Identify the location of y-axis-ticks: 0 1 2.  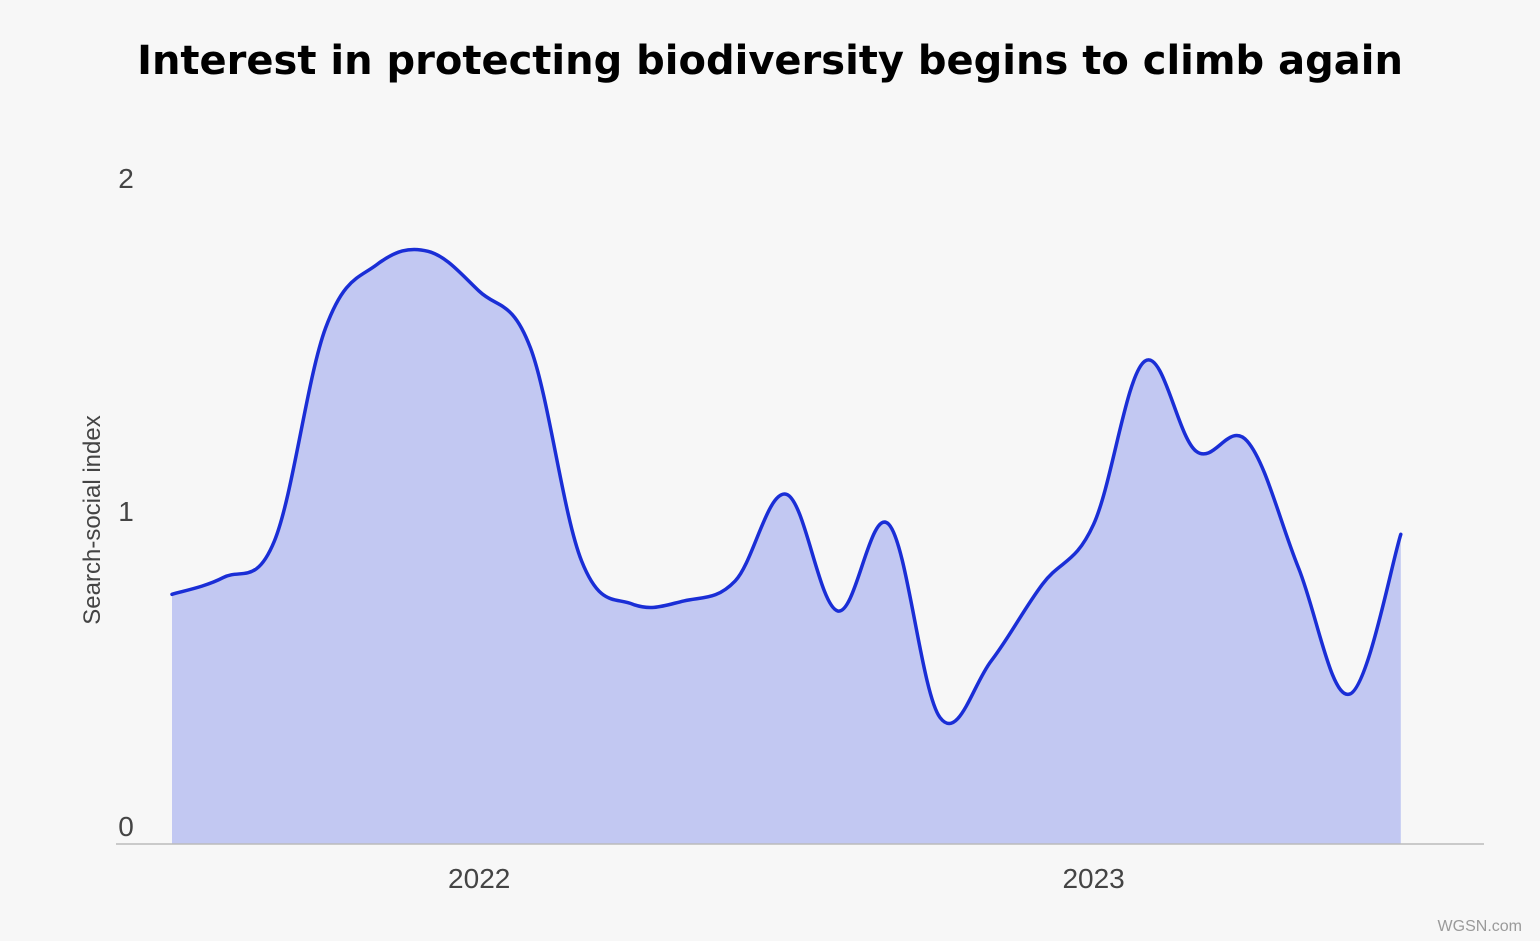
(126, 502).